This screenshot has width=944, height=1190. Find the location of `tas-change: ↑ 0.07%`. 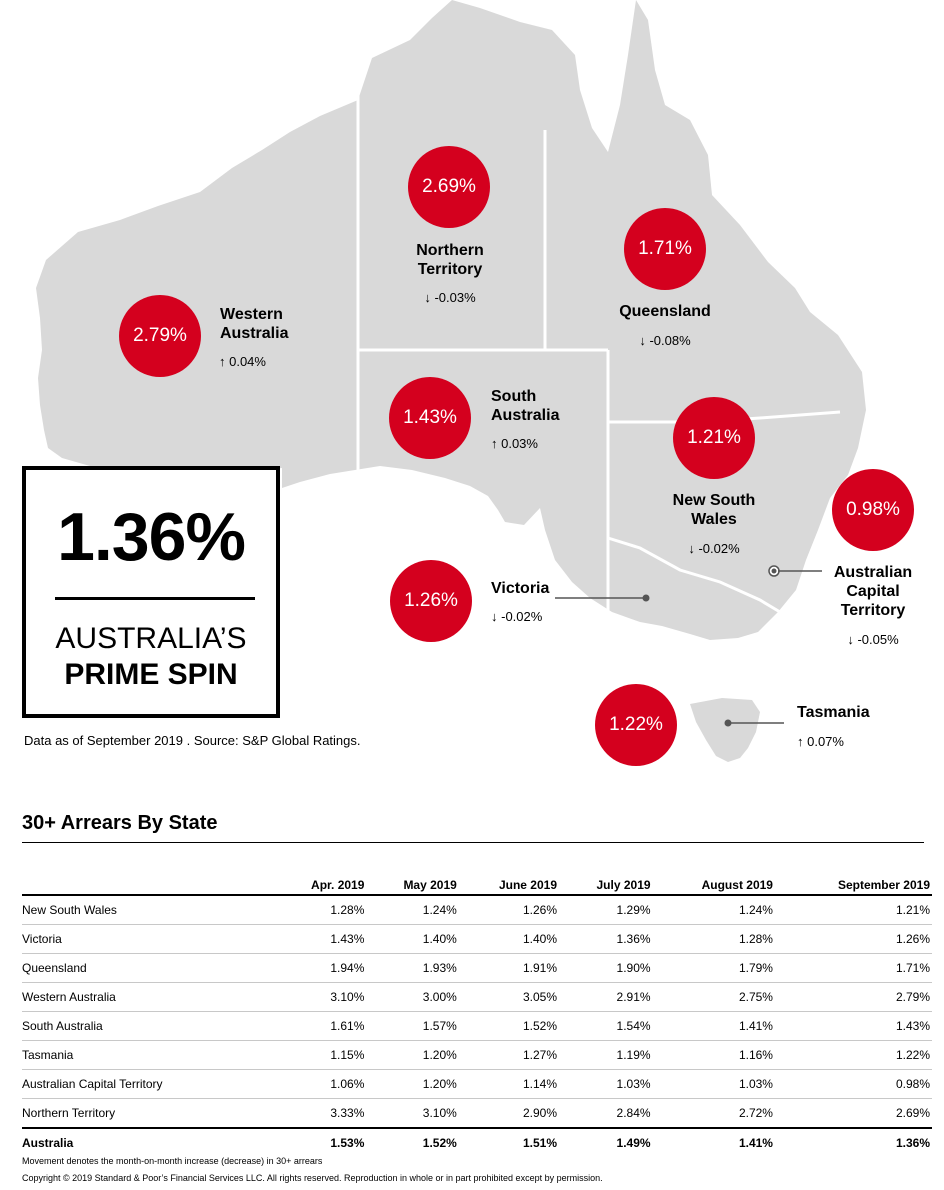

tas-change: ↑ 0.07% is located at coordinates (820, 741).